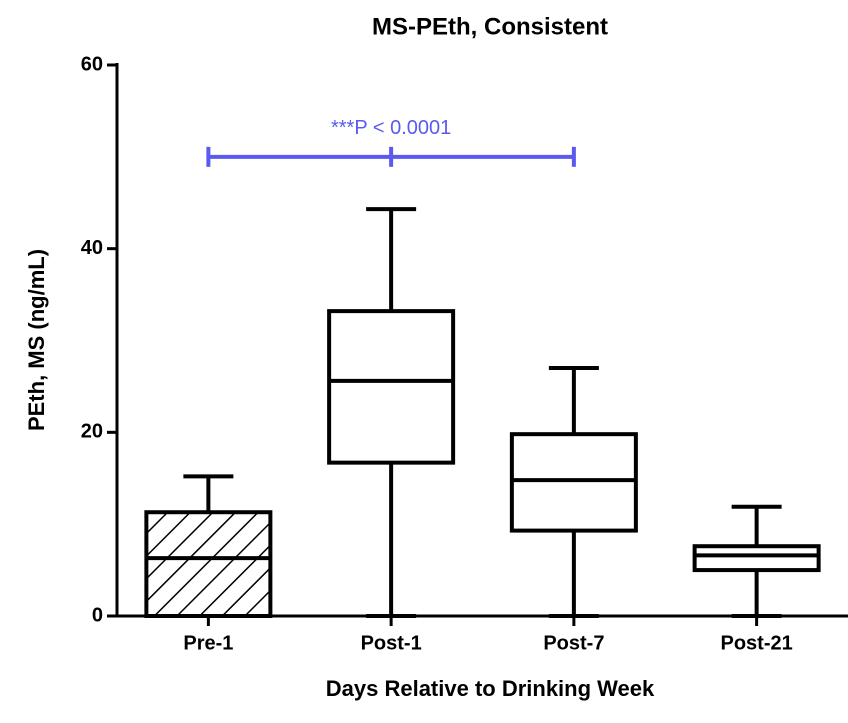 This screenshot has width=848, height=723. What do you see at coordinates (92, 248) in the screenshot?
I see `y-tick-label: 40` at bounding box center [92, 248].